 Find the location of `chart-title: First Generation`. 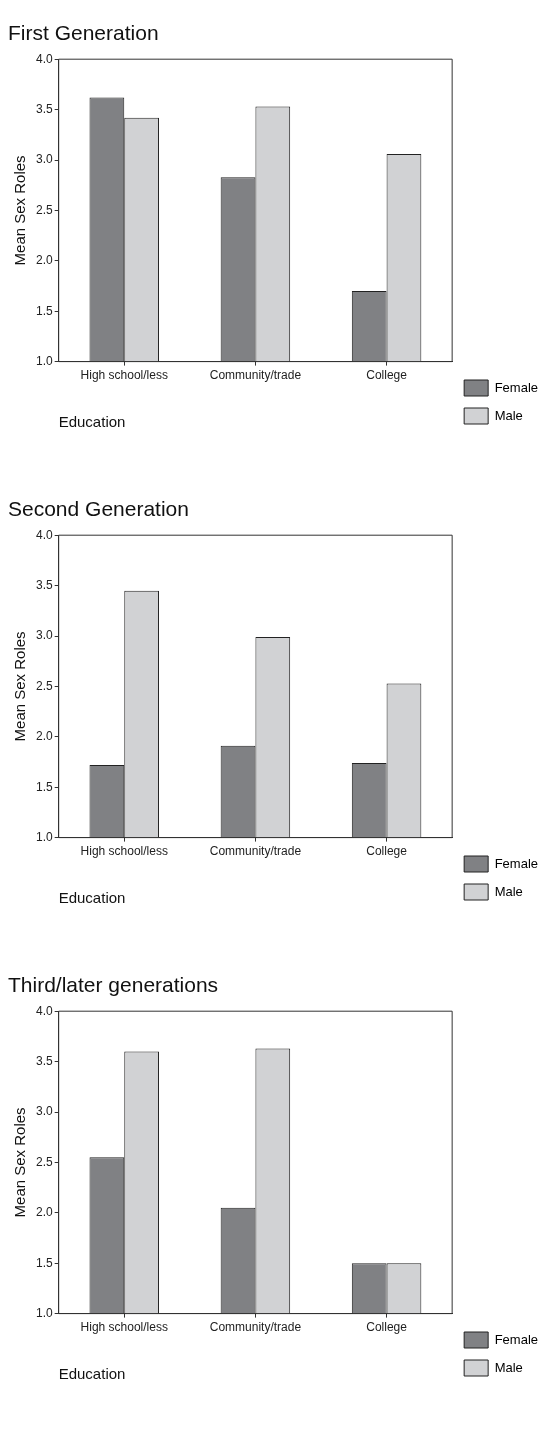

chart-title: First Generation is located at coordinates (83, 33).